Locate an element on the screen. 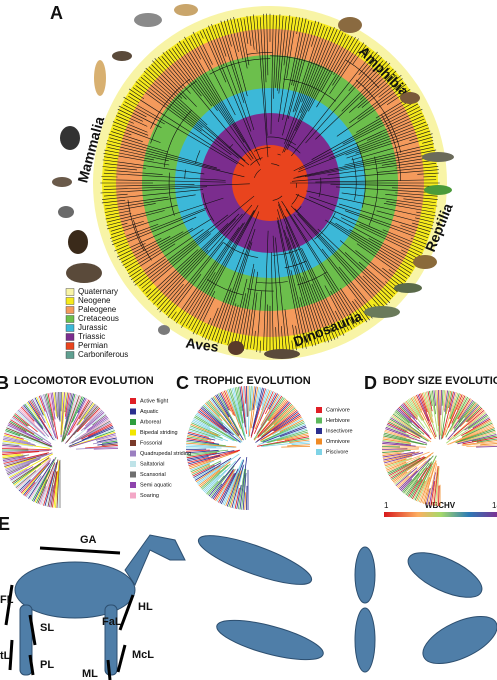 This screenshot has width=497, height=680. panel-label: D is located at coordinates (370, 383).